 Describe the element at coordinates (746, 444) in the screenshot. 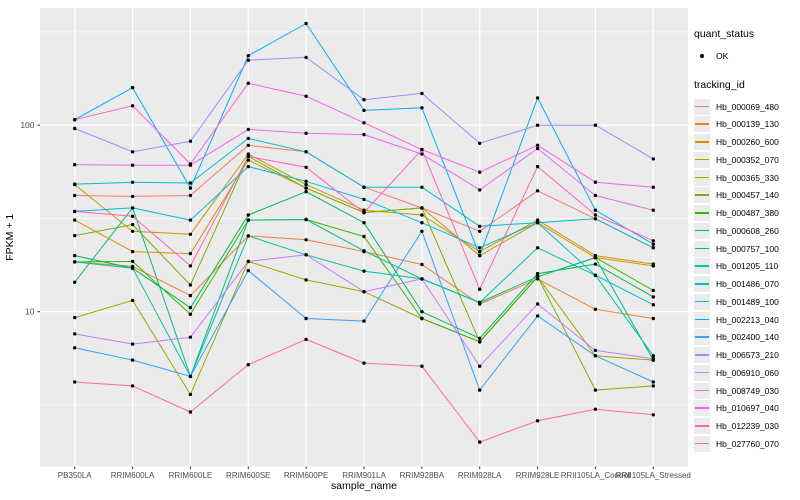

I see `legend-item-Hb_027760_070: Hb_027760_070` at that location.